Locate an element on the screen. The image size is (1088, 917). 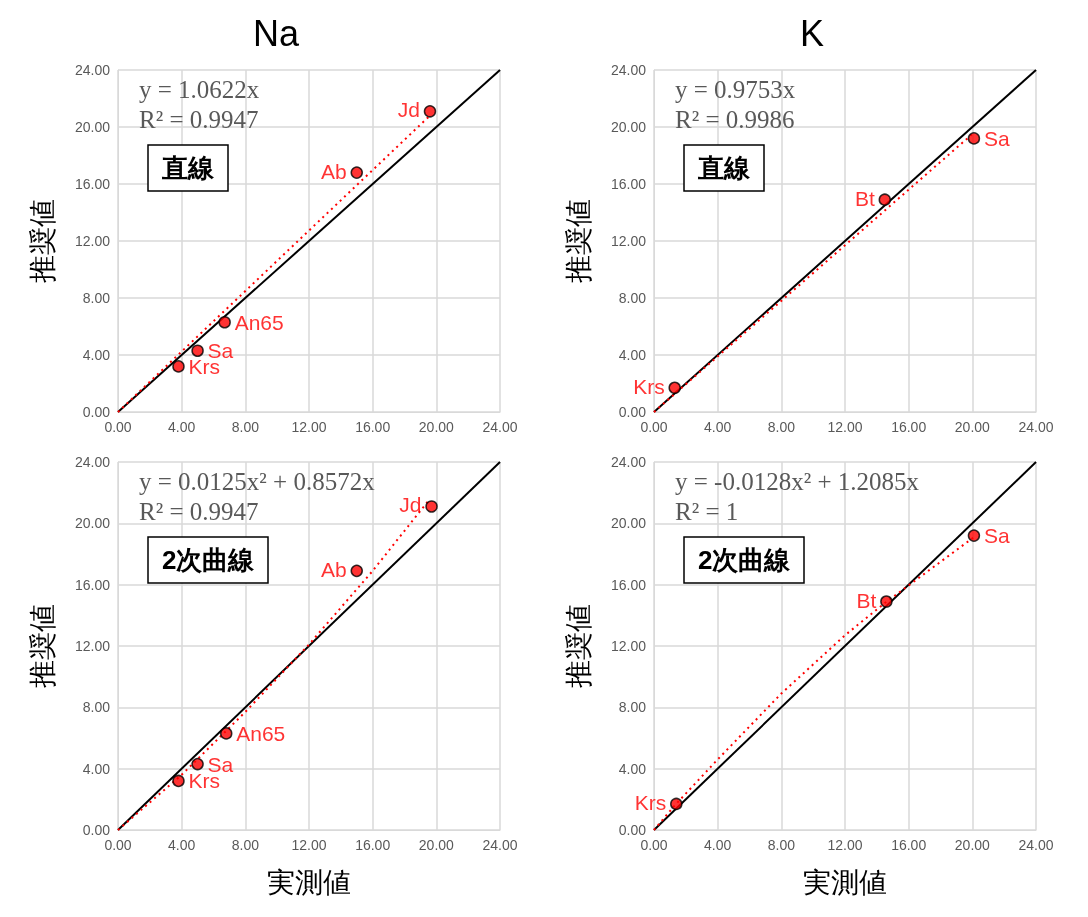
annotation: y = 1.0622x is located at coordinates (199, 89).